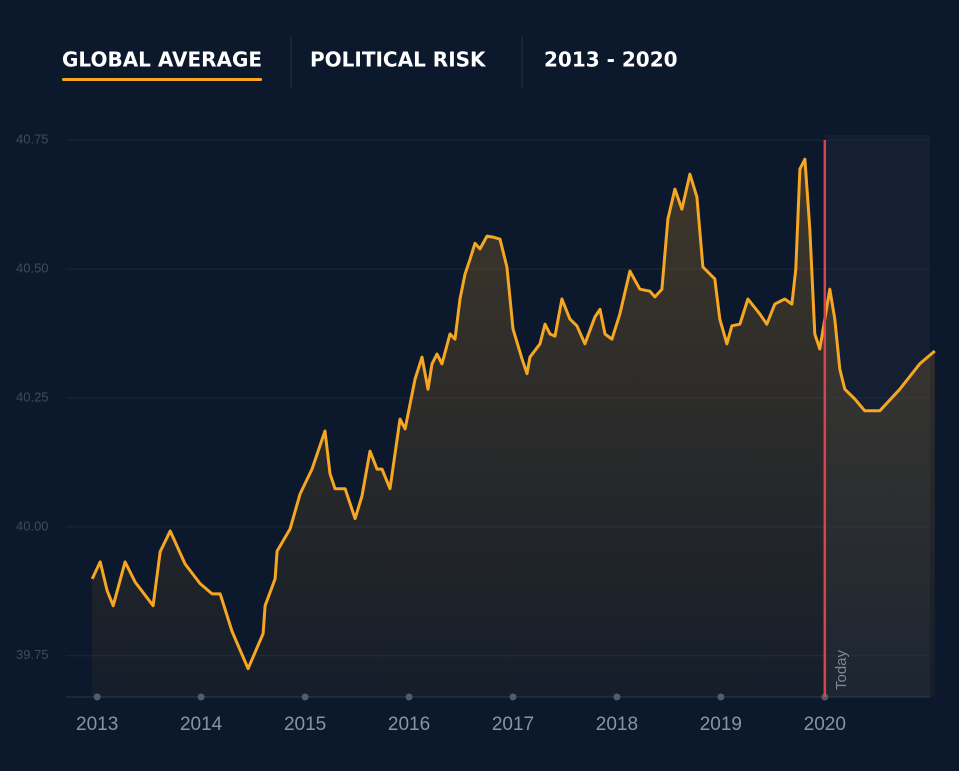 This screenshot has height=771, width=959. I want to click on y-tick-label: 40.50, so click(32, 267).